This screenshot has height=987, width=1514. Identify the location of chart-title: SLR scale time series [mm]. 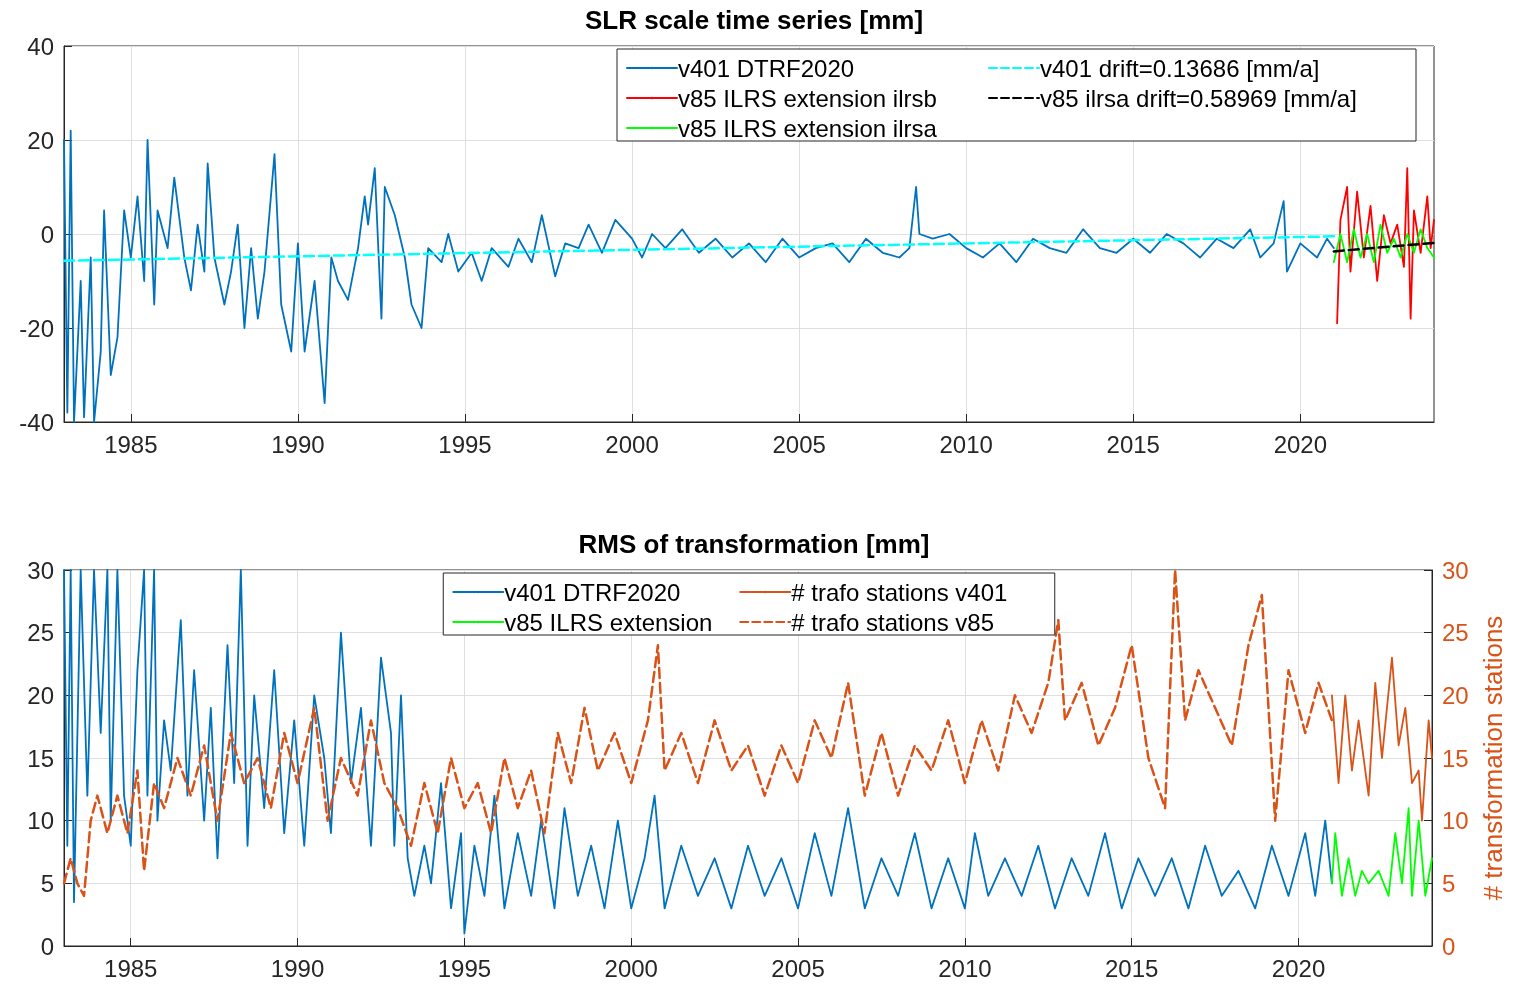
(754, 20).